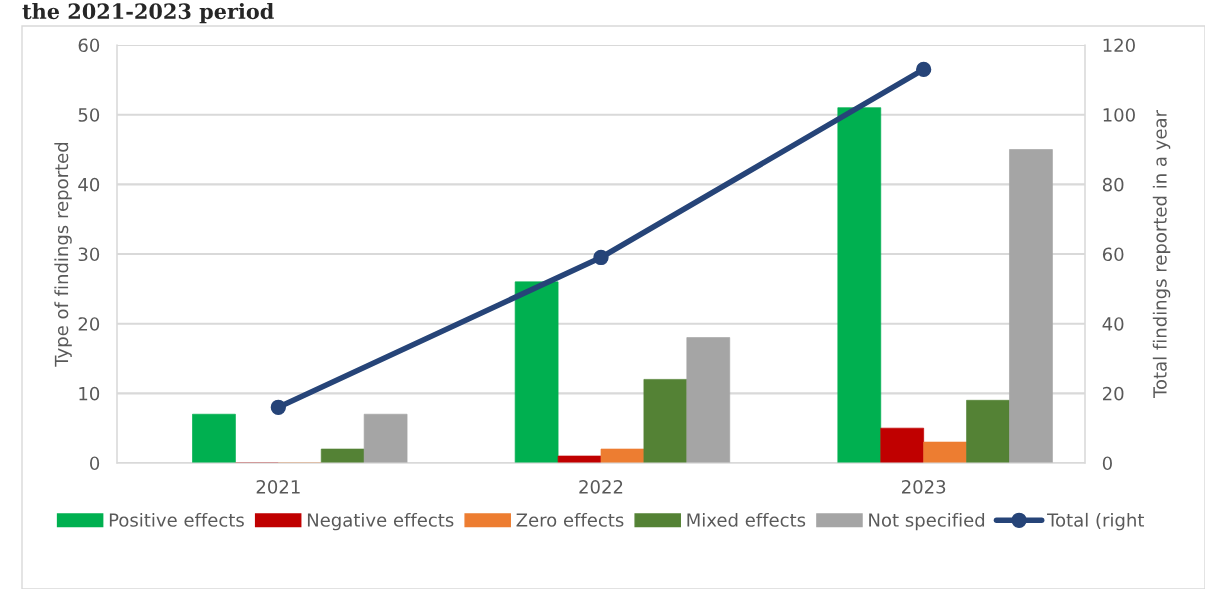 Image resolution: width=1205 pixels, height=589 pixels. I want to click on legend-label: Not specified, so click(927, 521).